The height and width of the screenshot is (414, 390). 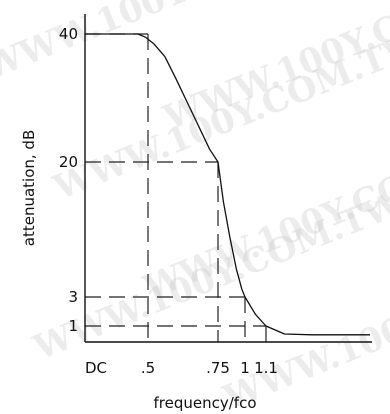 What do you see at coordinates (68, 34) in the screenshot?
I see `y-tick-label: 40` at bounding box center [68, 34].